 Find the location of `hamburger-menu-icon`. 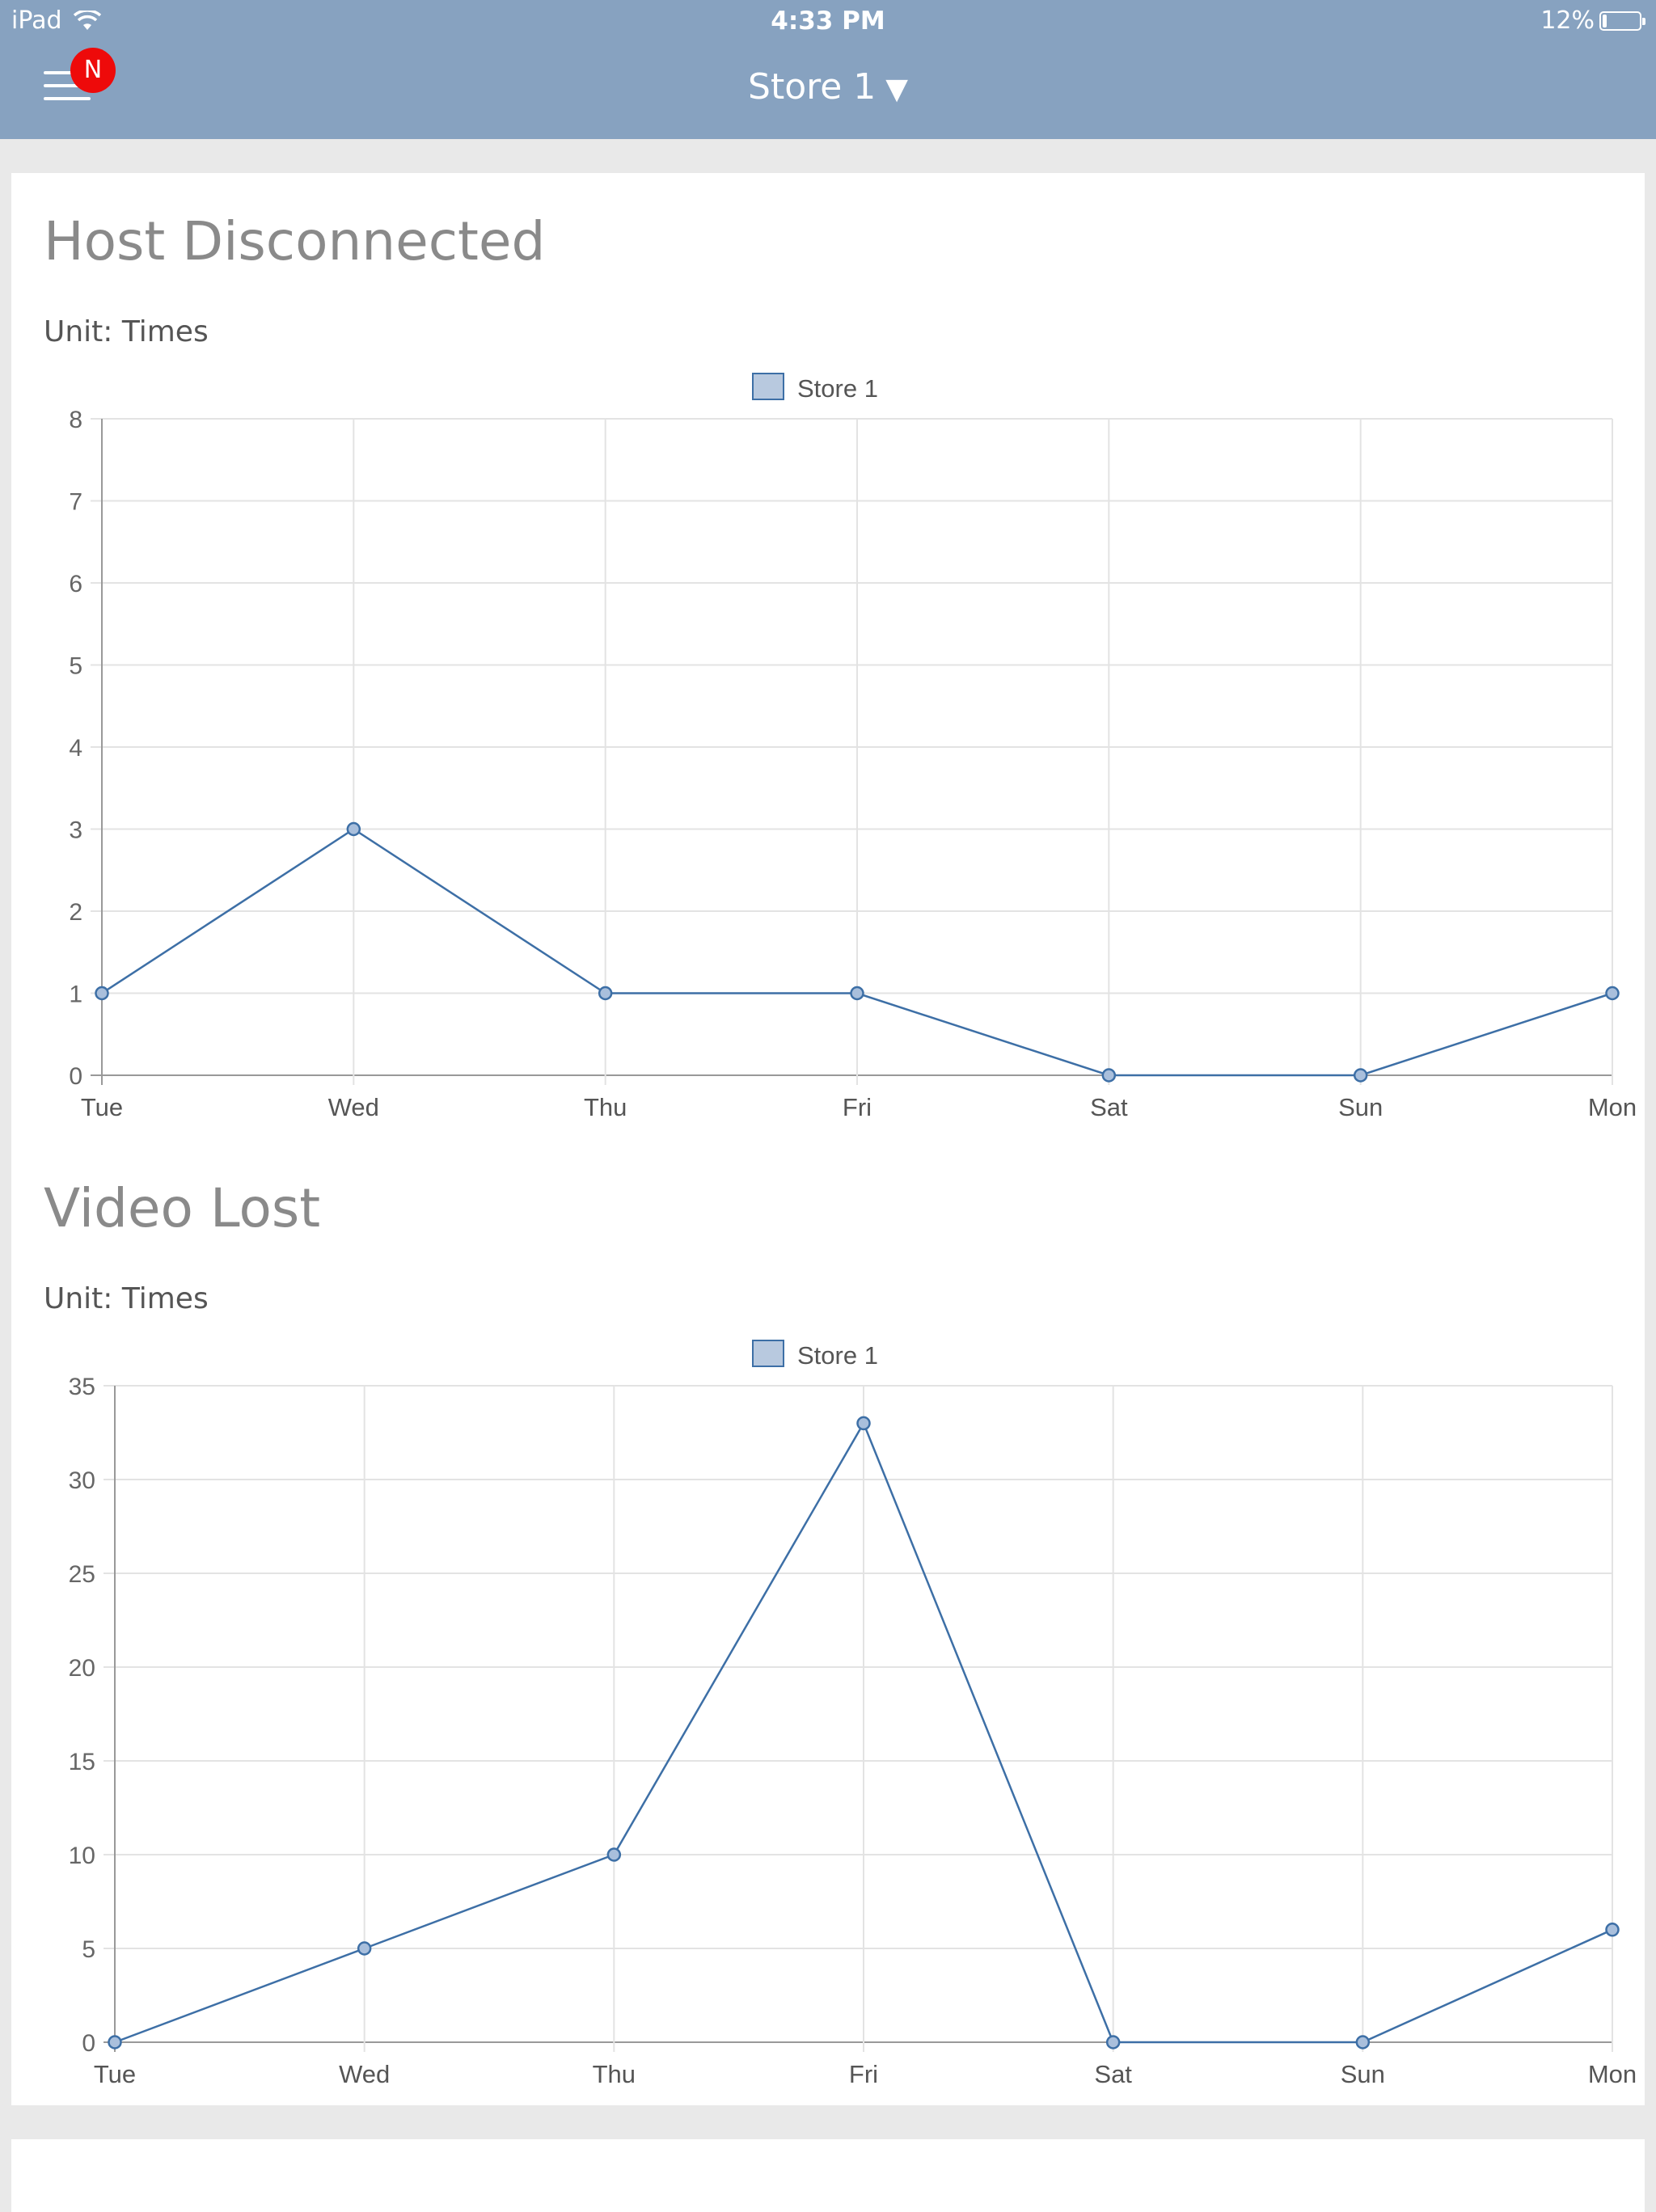

hamburger-menu-icon is located at coordinates (68, 91).